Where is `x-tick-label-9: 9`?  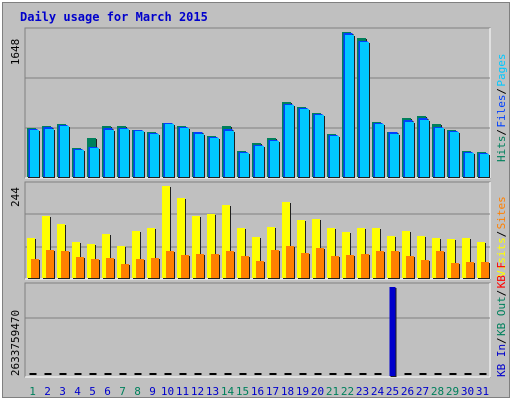
x-tick-label-9: 9 is located at coordinates (152, 391).